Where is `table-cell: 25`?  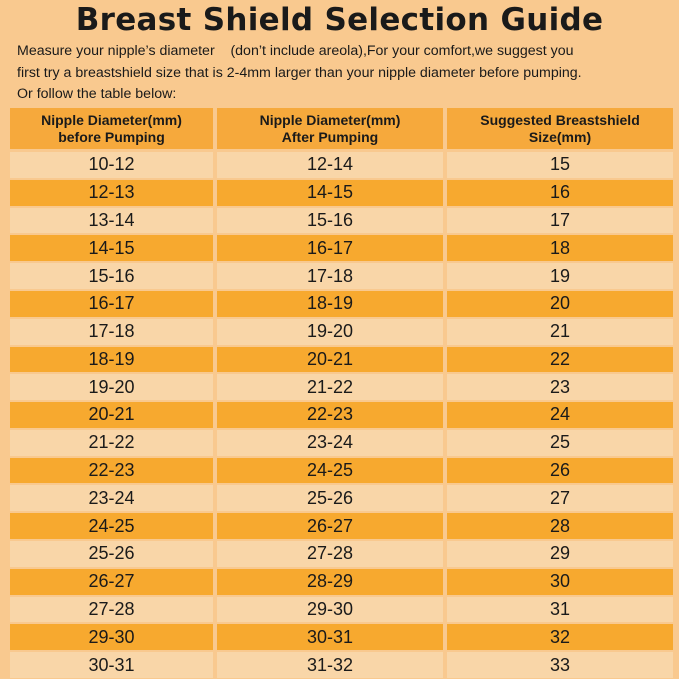 table-cell: 25 is located at coordinates (560, 442).